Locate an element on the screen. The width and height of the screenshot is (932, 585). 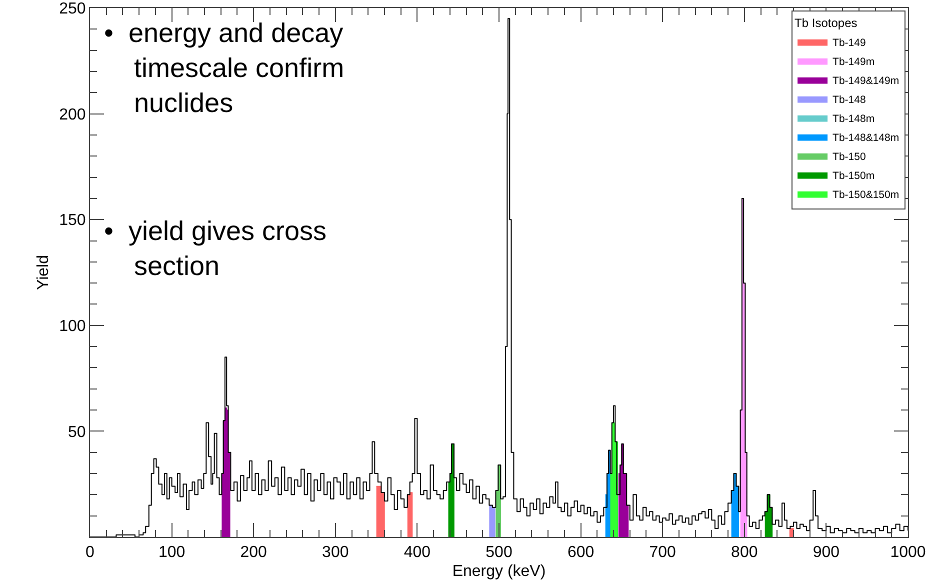
x-tick-label: 400 is located at coordinates (417, 553).